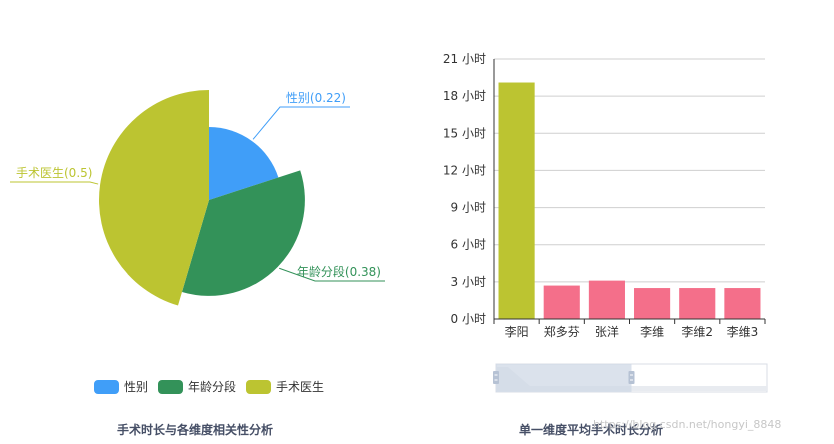 This screenshot has height=444, width=834. I want to click on legend-item-gender: 性别, so click(121, 387).